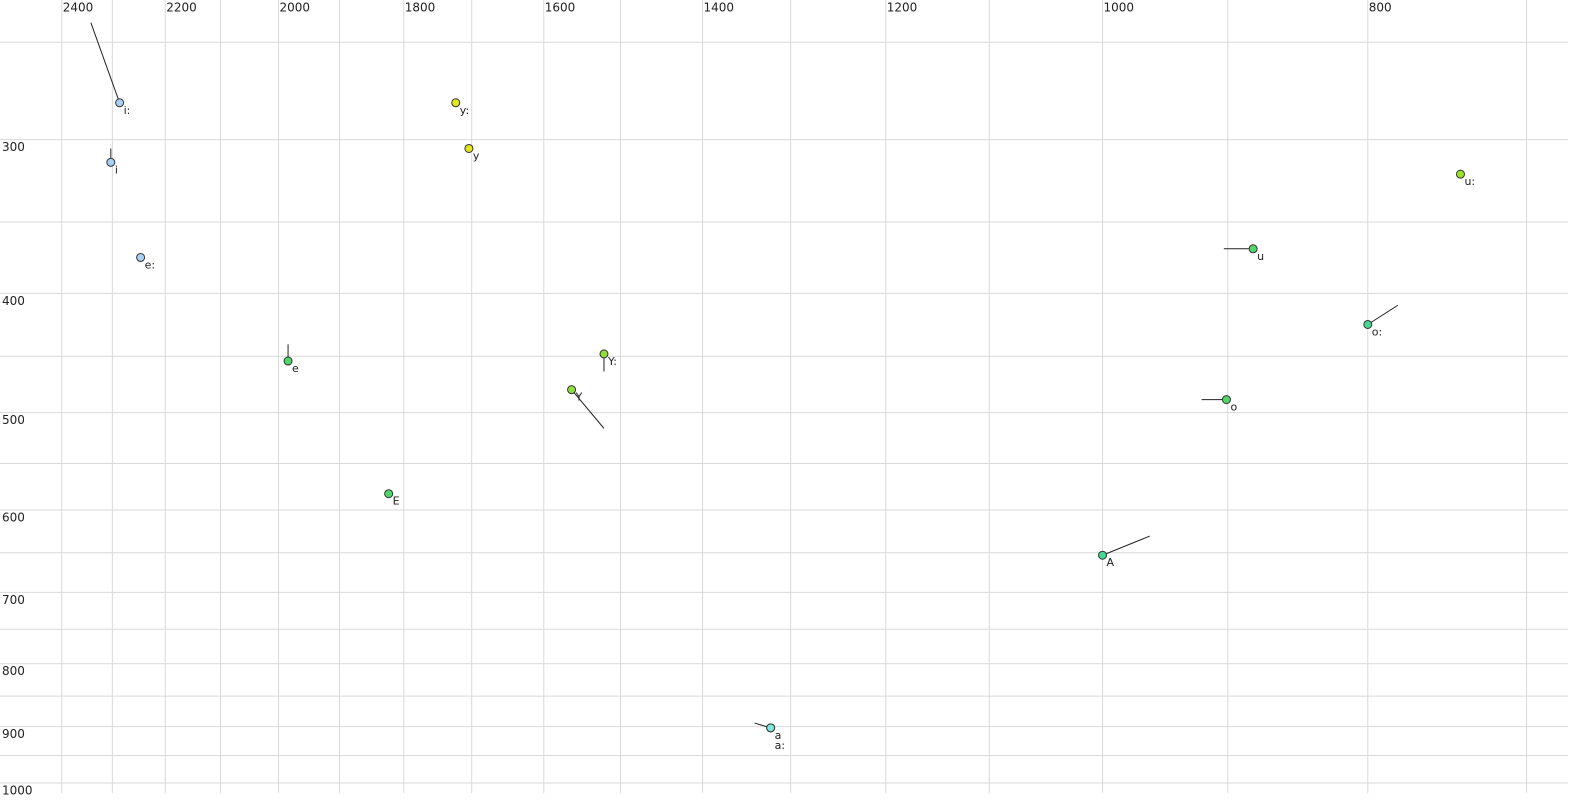  What do you see at coordinates (17, 790) in the screenshot?
I see `y-tick-label: 1000` at bounding box center [17, 790].